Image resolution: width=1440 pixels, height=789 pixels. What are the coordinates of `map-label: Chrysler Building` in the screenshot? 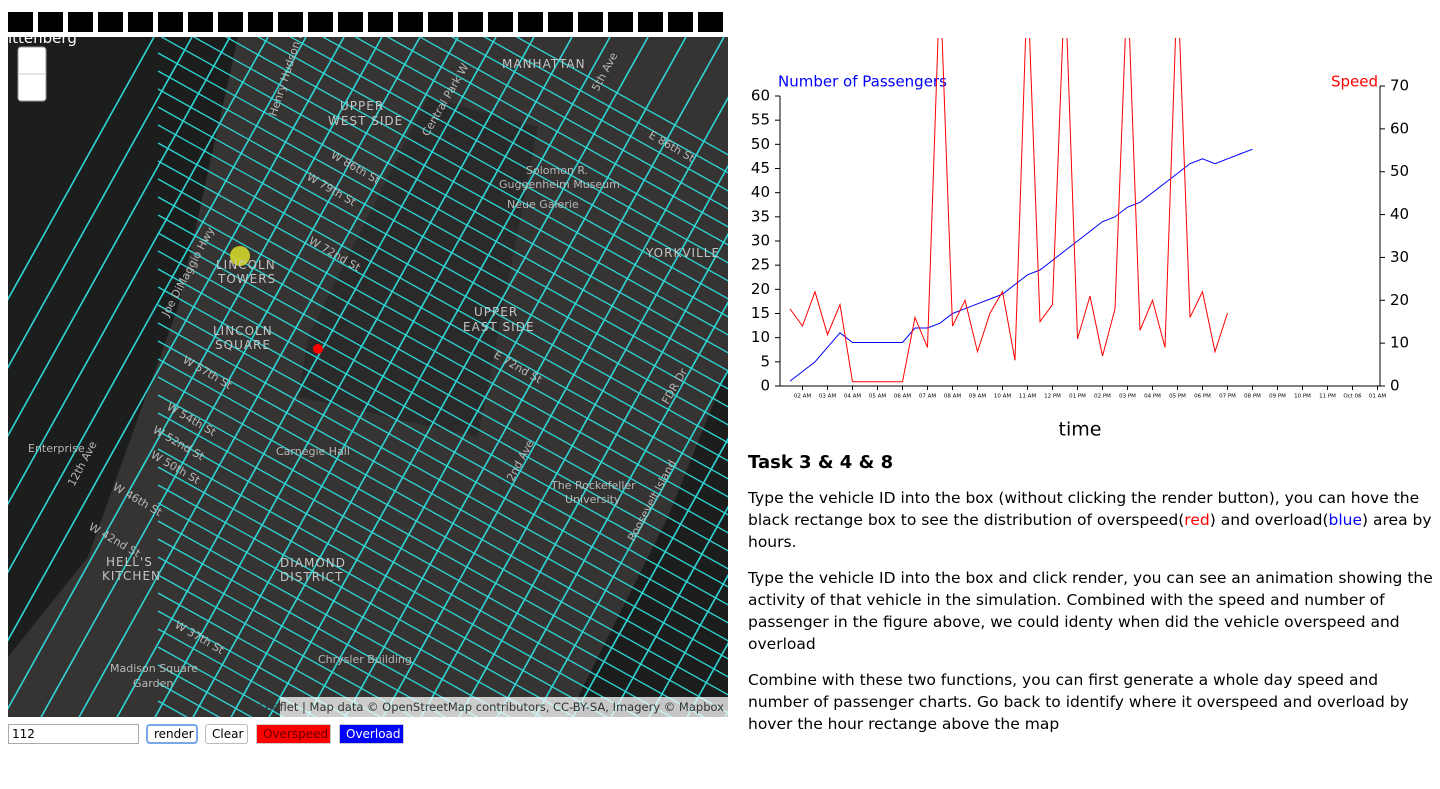 It's located at (365, 659).